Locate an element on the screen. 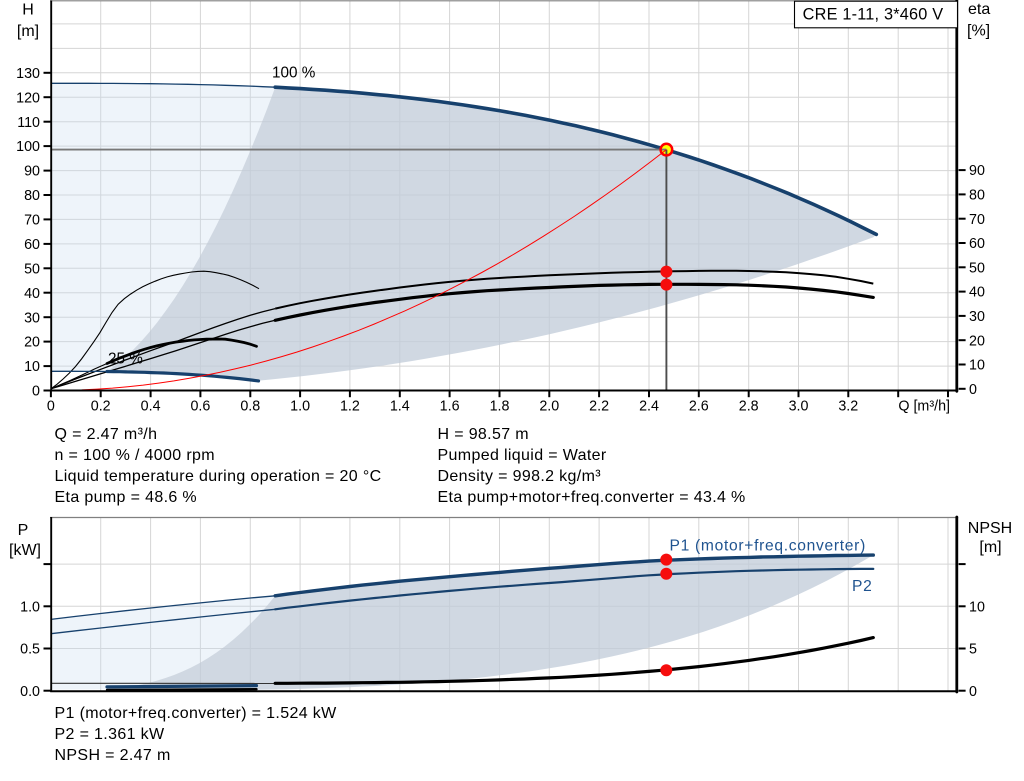  svg-text: 2.6 is located at coordinates (699, 407).